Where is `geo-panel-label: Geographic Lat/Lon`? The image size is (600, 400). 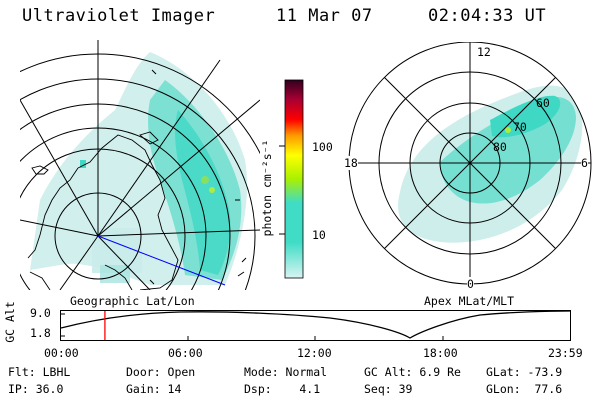
geo-panel-label: Geographic Lat/Lon is located at coordinates (132, 301).